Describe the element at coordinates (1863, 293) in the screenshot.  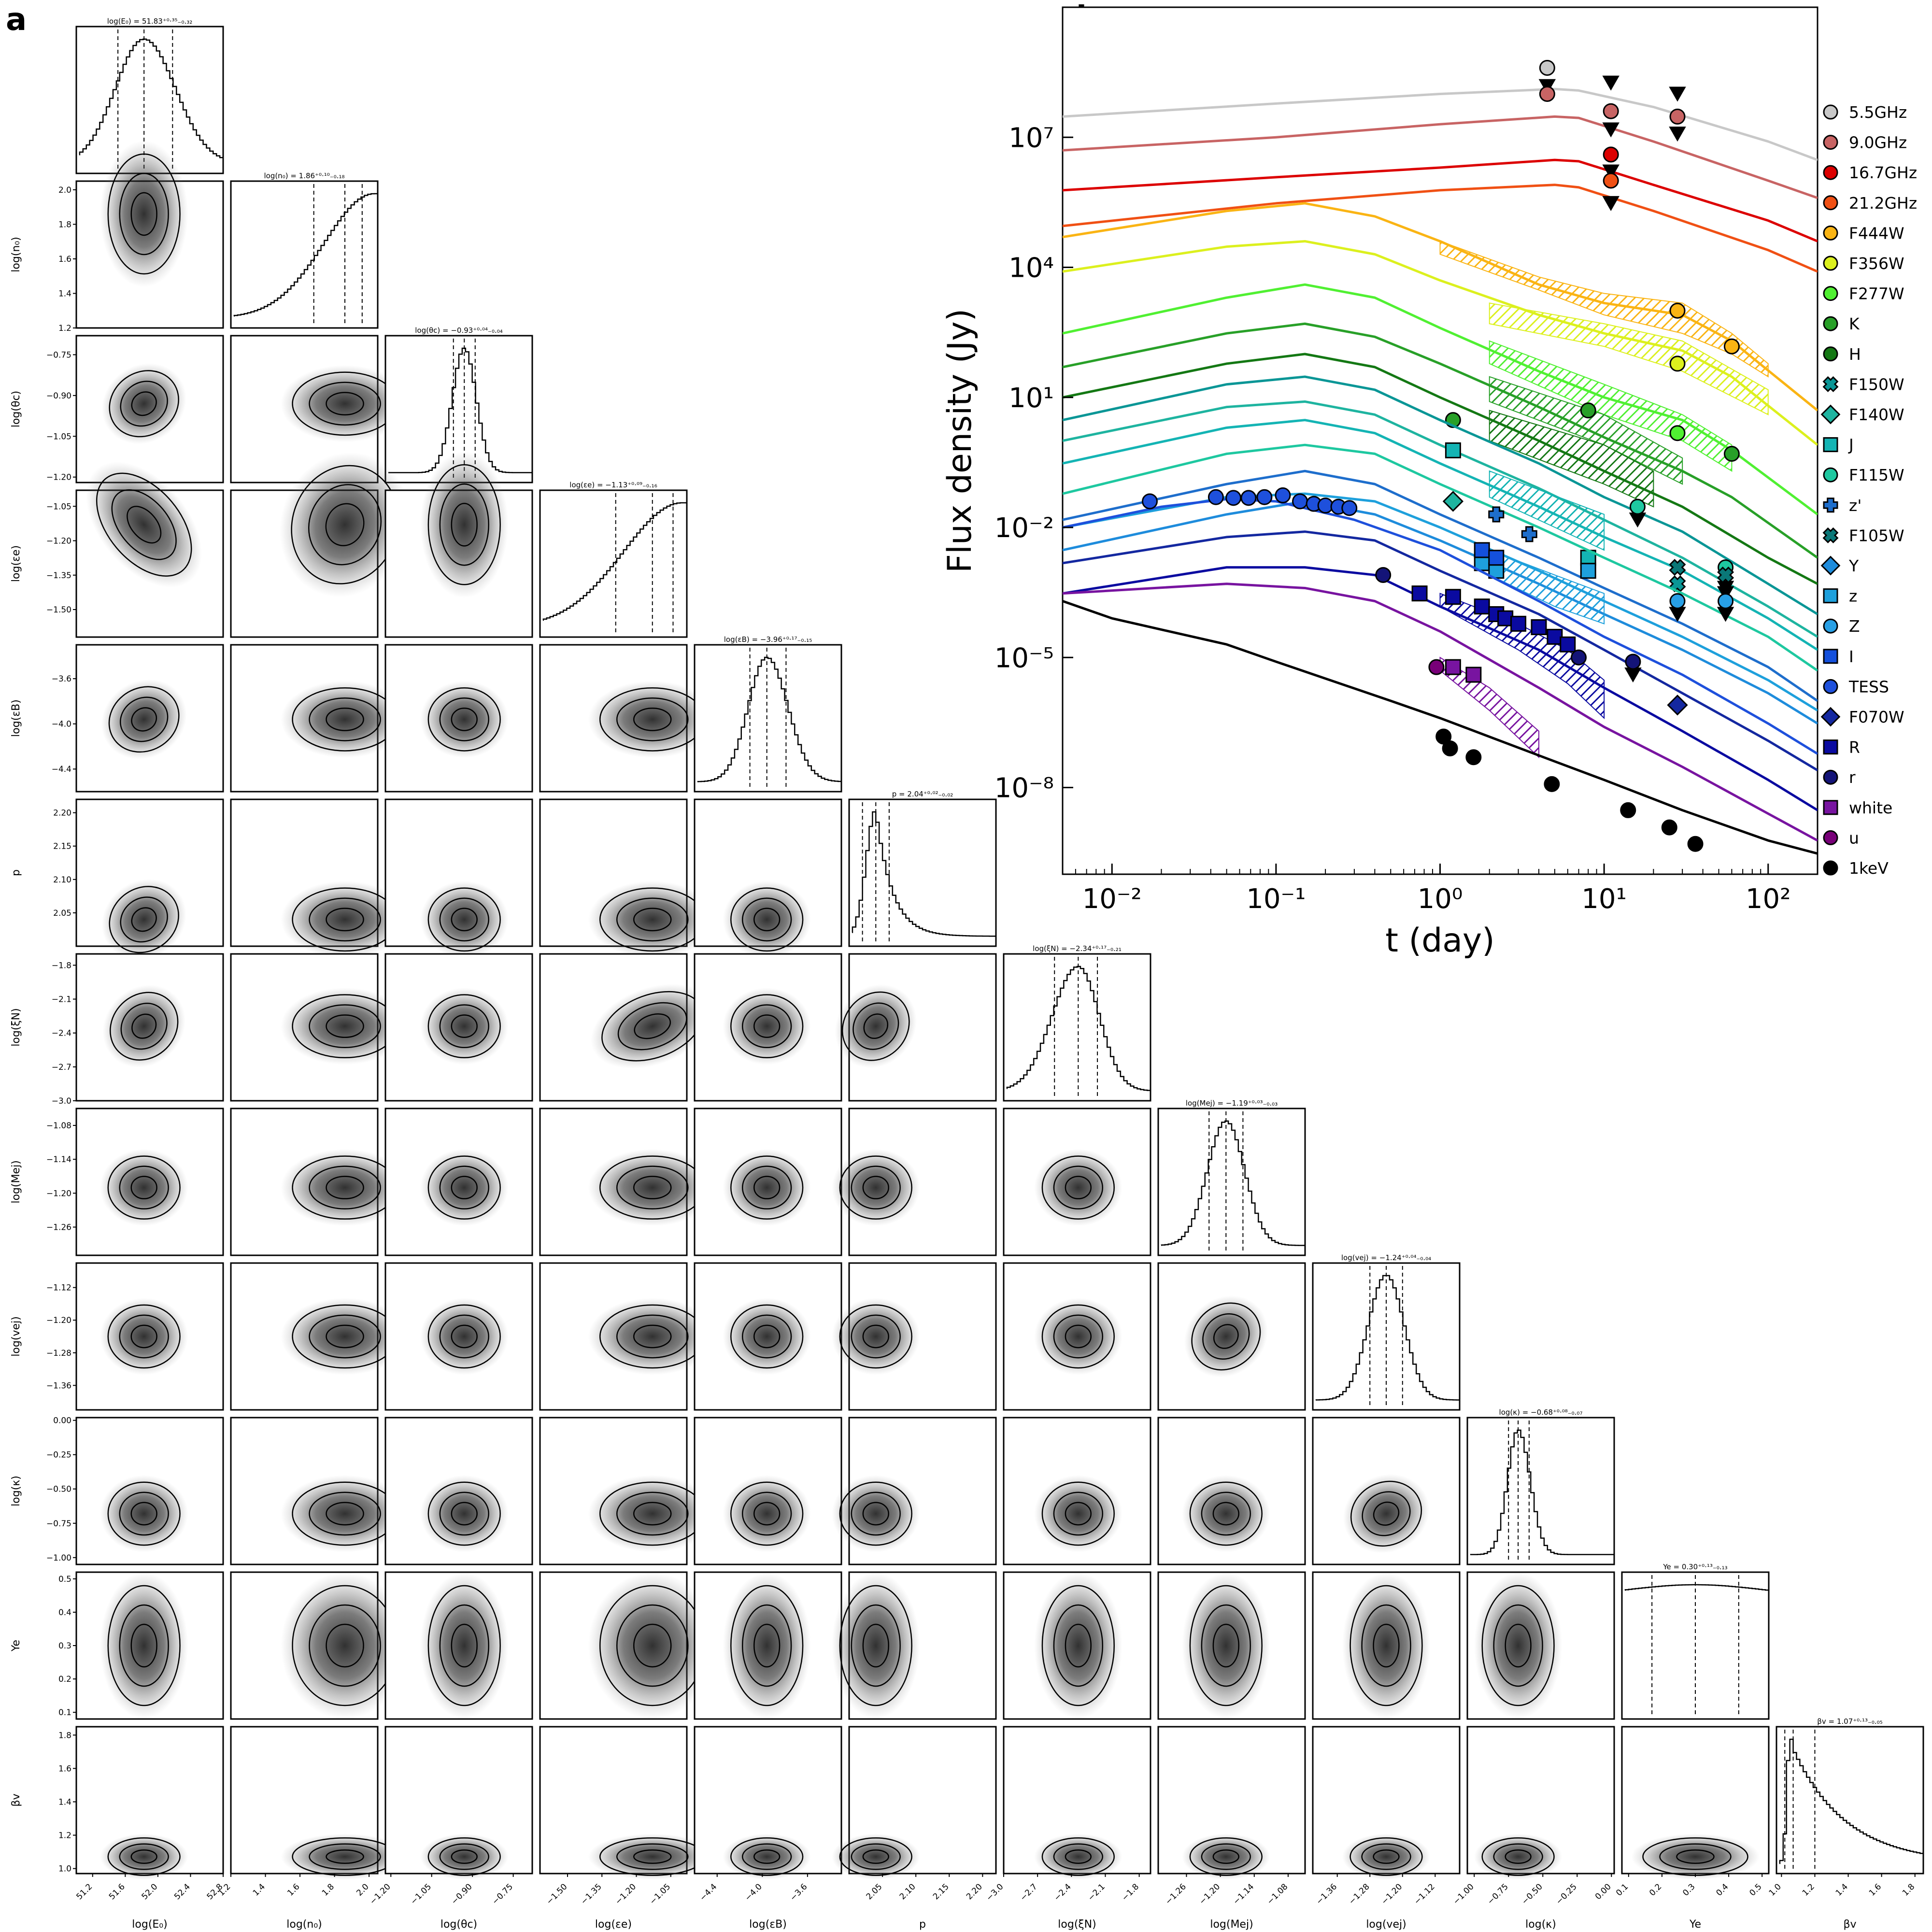
I see `legend-item-F277W: F277W` at that location.